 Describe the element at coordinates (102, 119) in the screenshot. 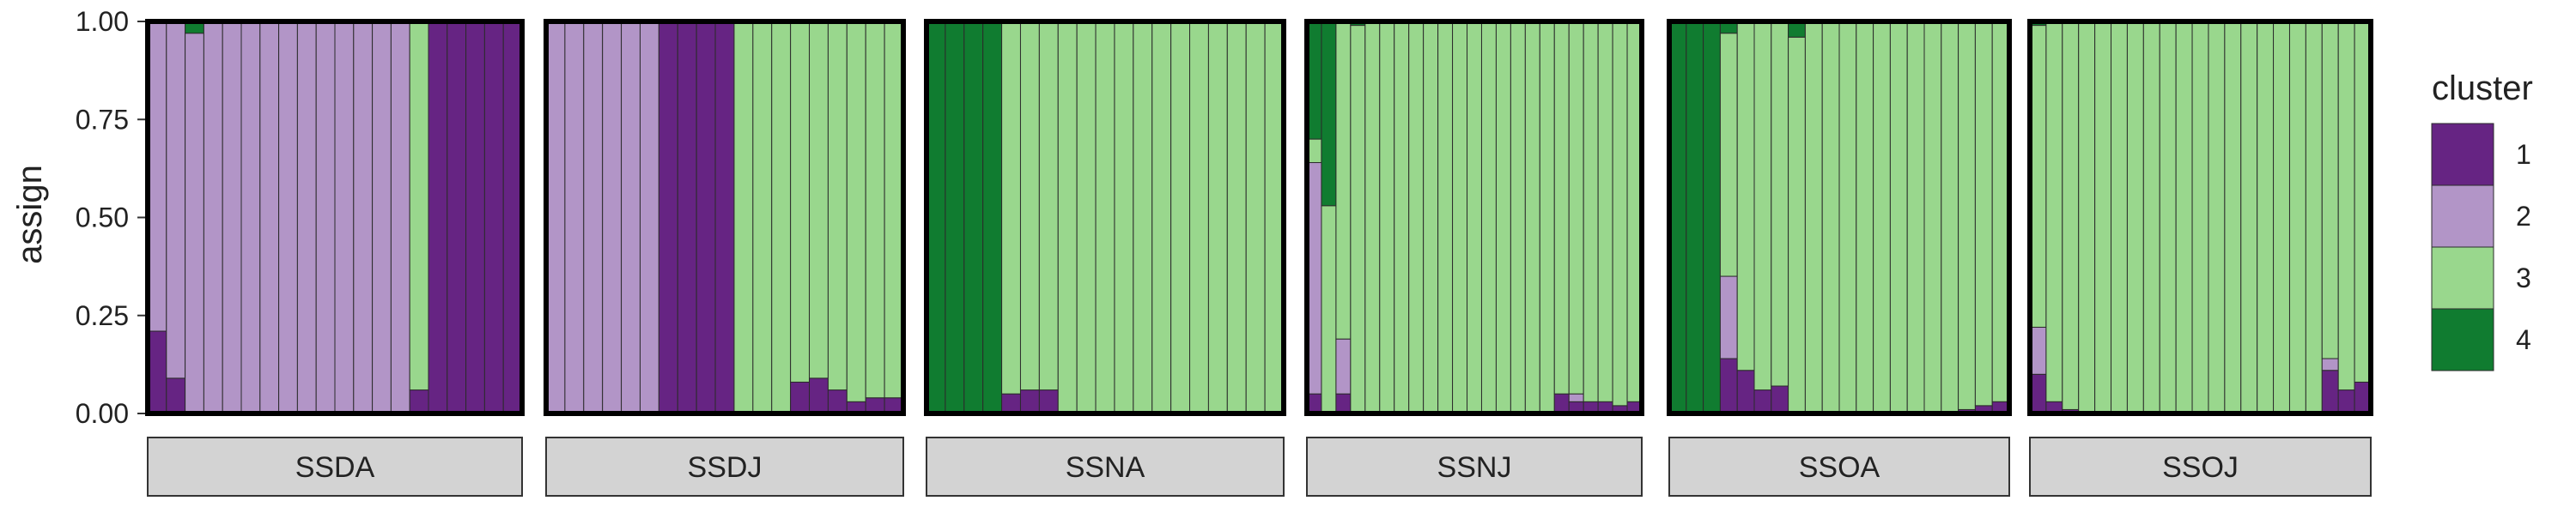

I see `y-tick-label: 0.75` at that location.